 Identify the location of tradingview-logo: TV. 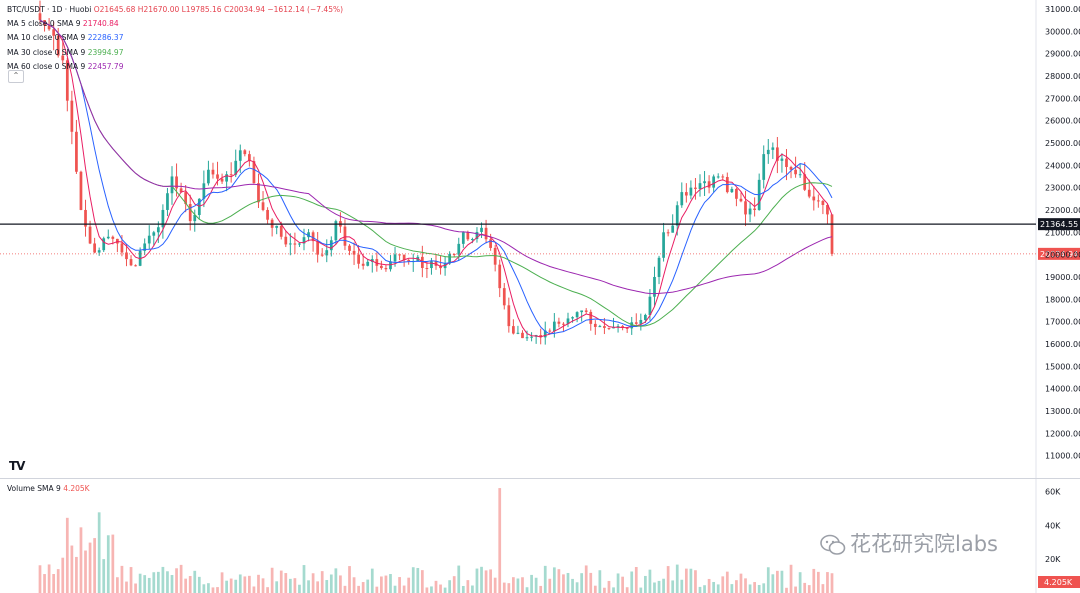
(17, 466).